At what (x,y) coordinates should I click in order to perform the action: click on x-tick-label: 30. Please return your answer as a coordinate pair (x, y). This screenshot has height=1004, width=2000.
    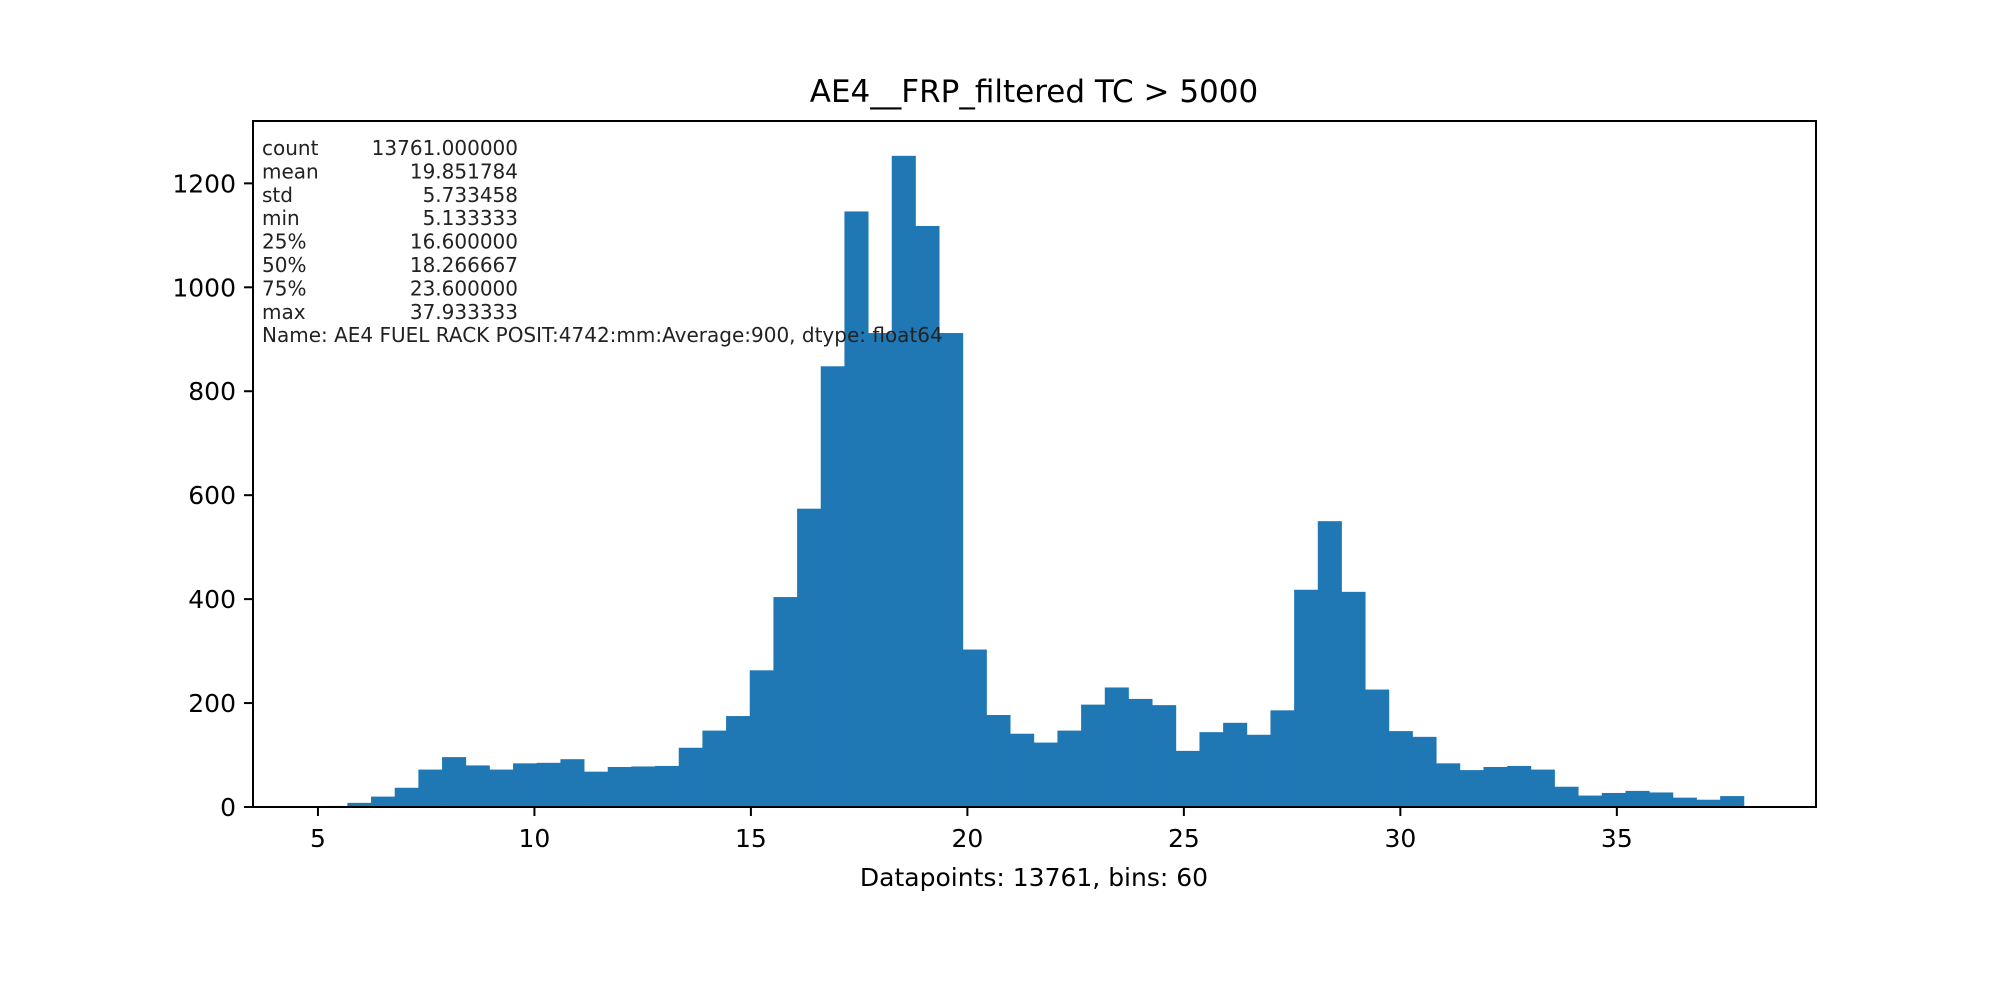
    Looking at the image, I should click on (1400, 838).